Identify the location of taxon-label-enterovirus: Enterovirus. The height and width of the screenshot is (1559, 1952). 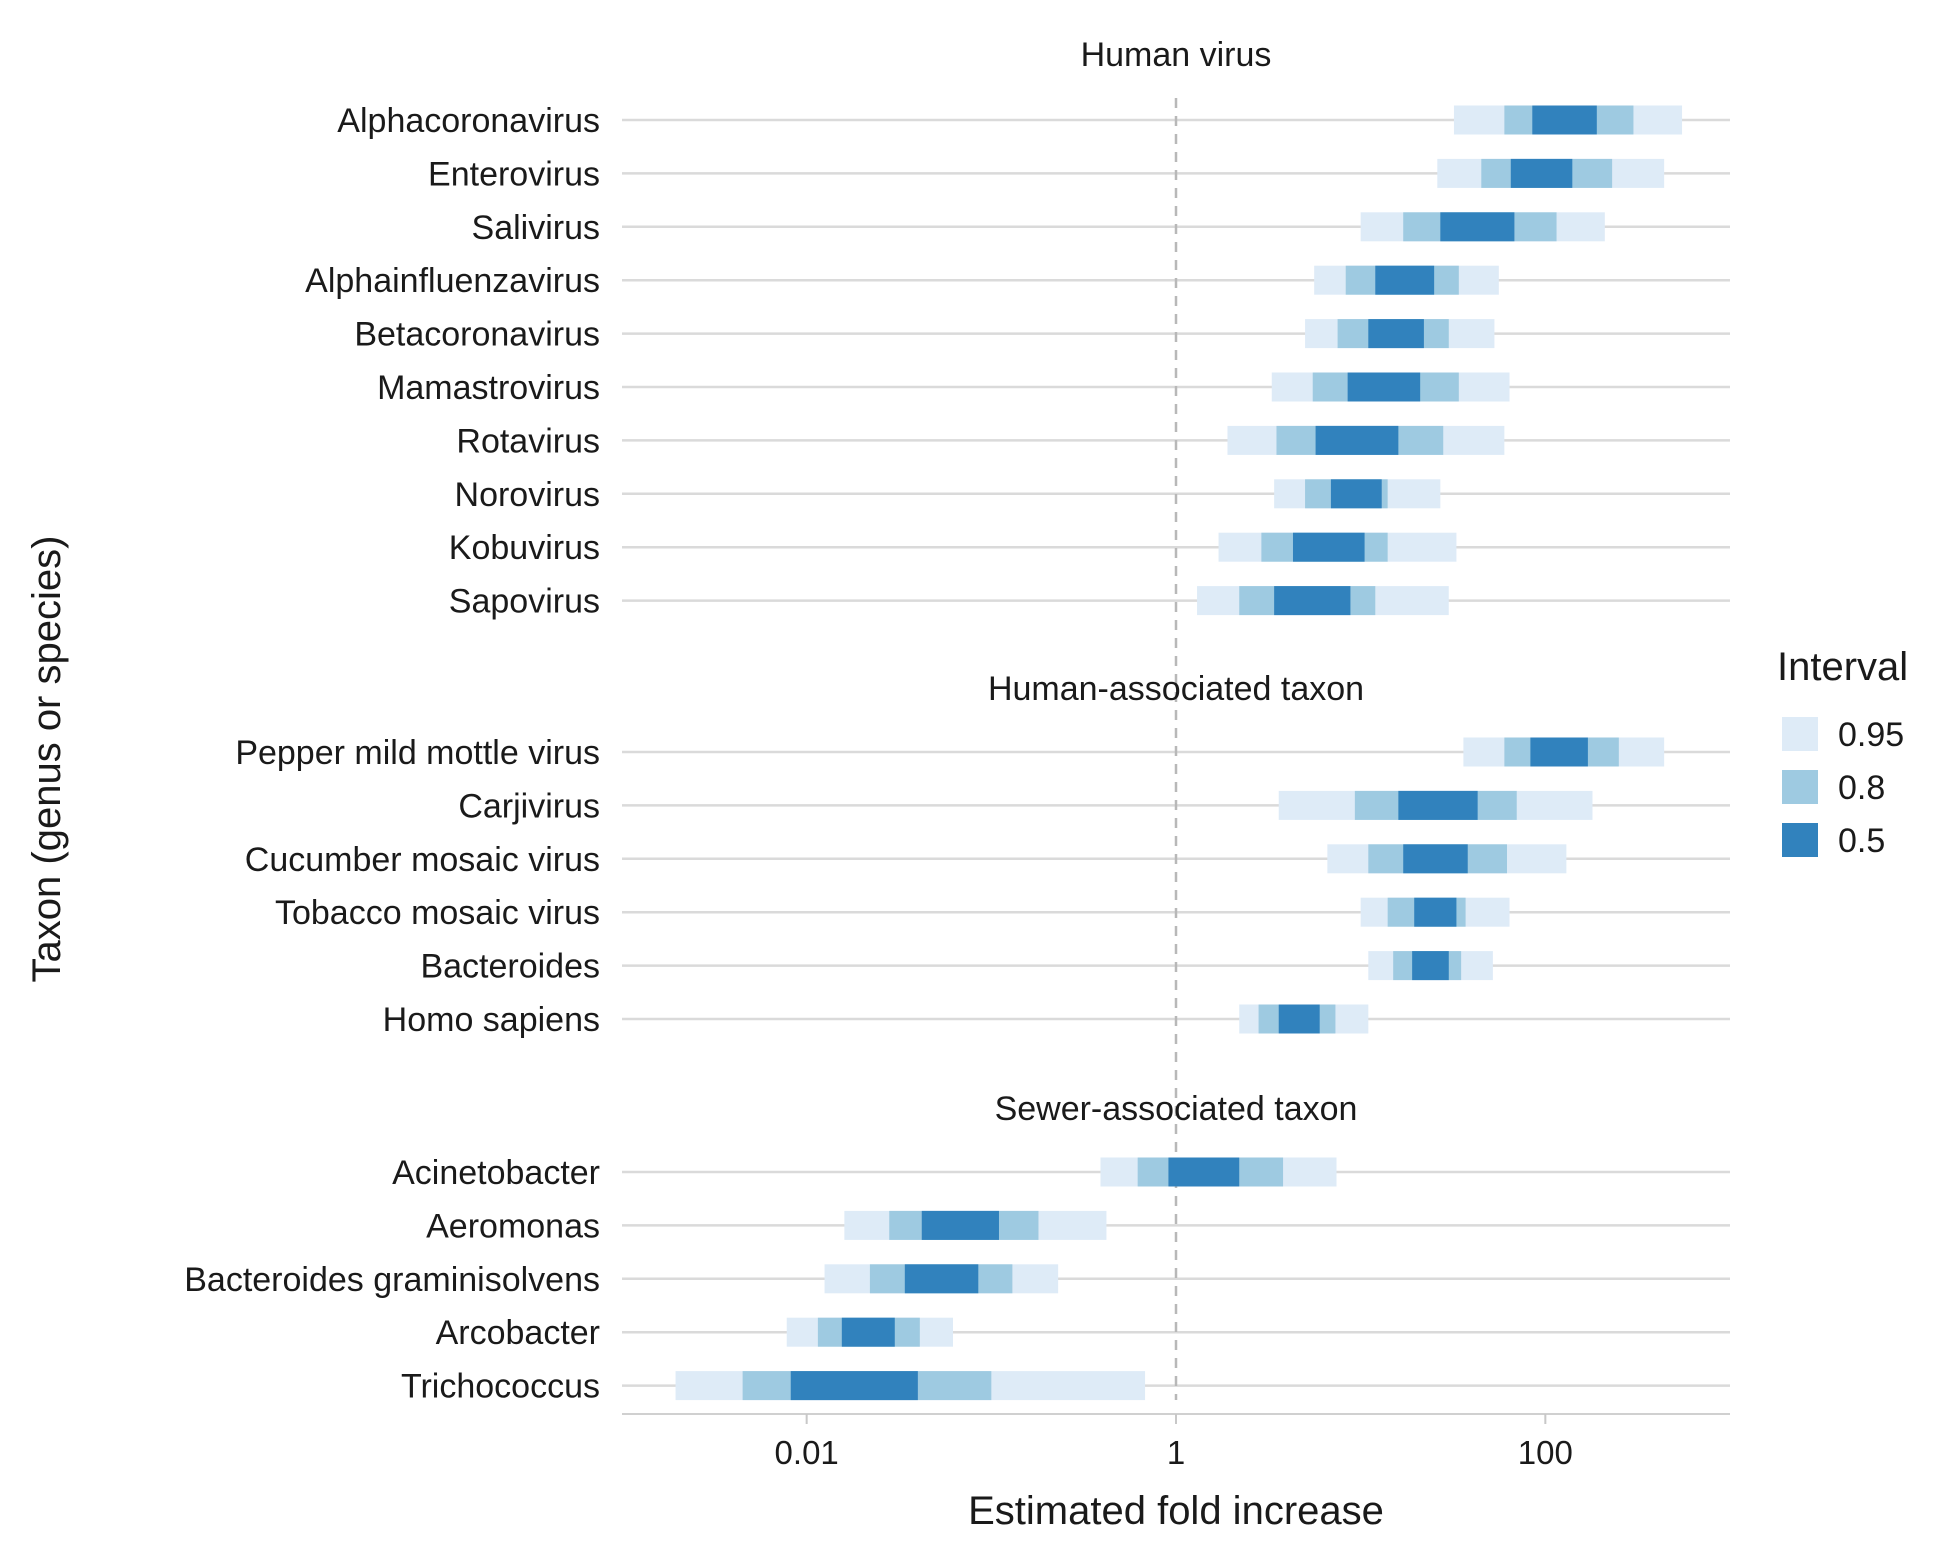
(514, 174).